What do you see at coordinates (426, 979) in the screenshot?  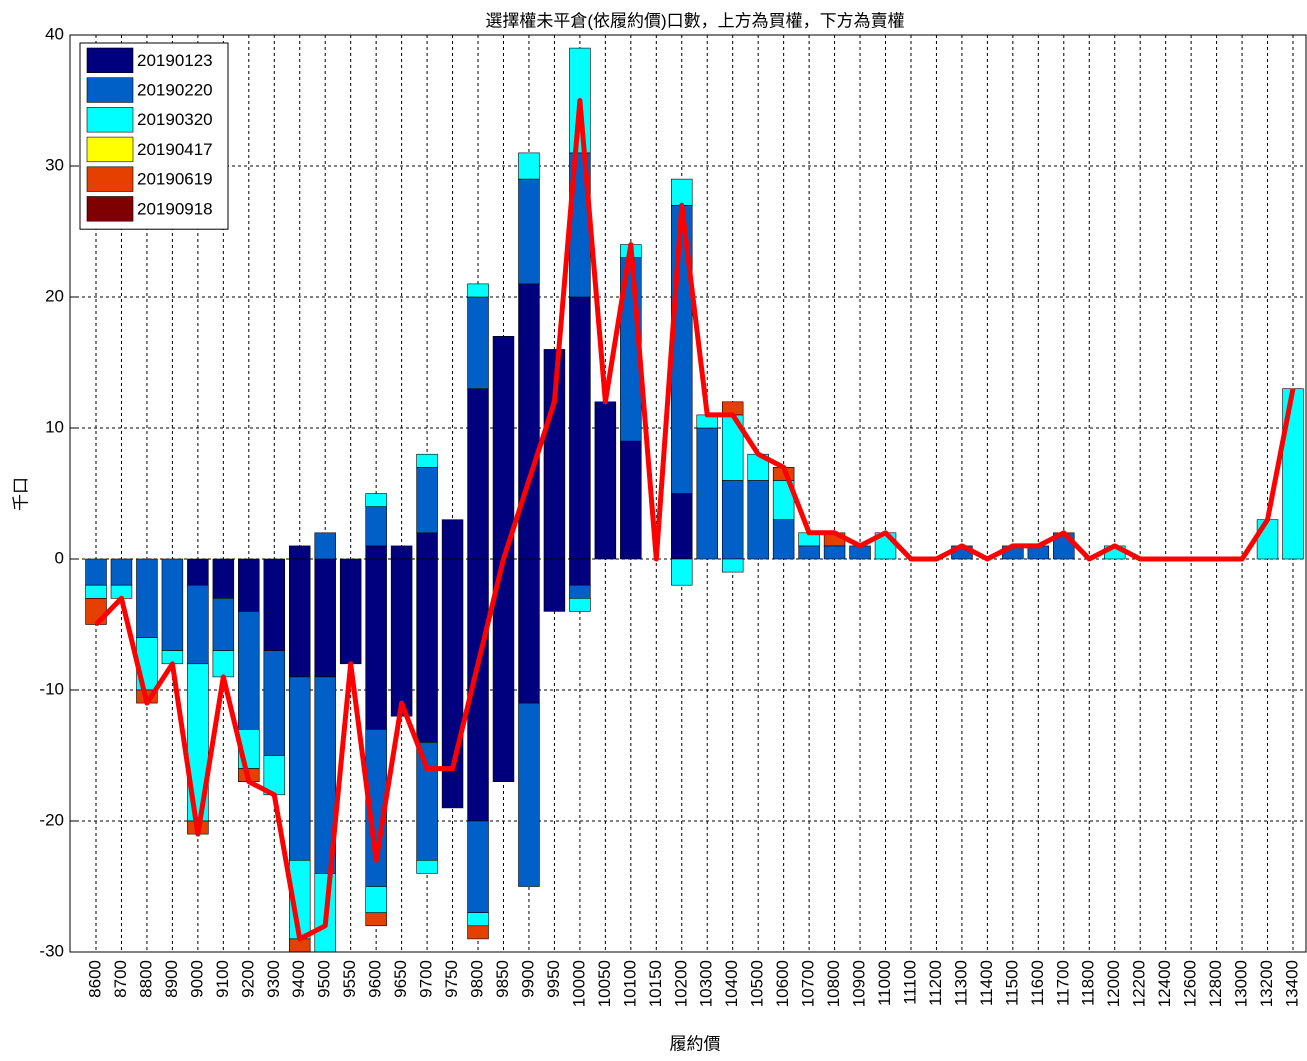 I see `x-tick-label: 9700` at bounding box center [426, 979].